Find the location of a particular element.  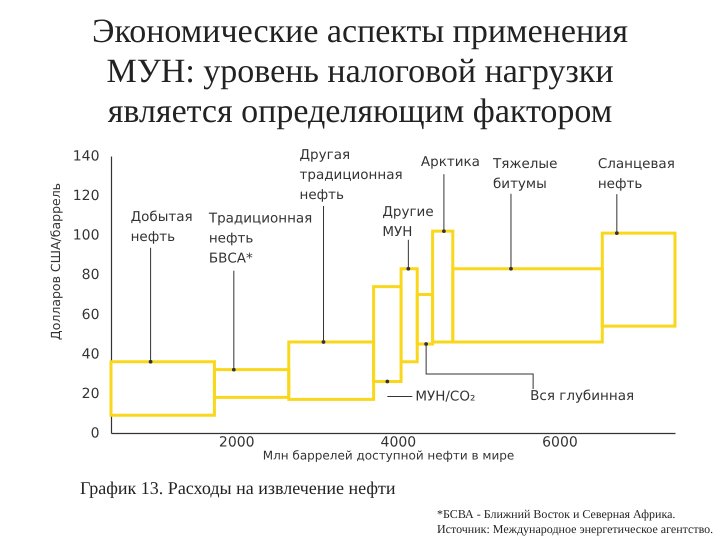

y-tick-label: 60 is located at coordinates (91, 314).